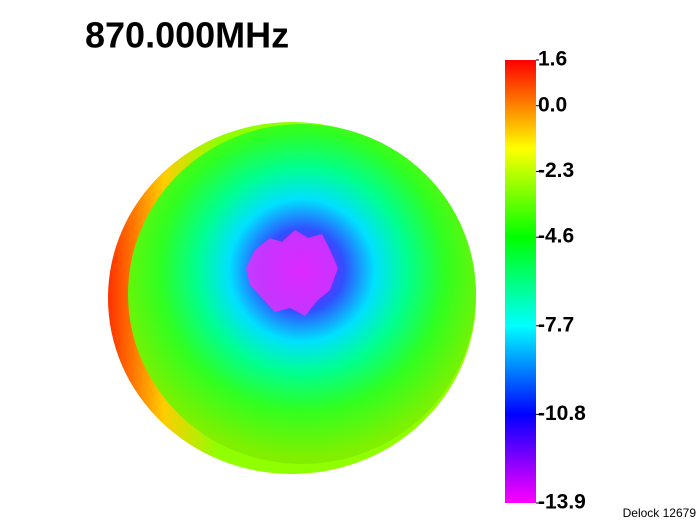  I want to click on colorbar-tick-label: -2.3, so click(556, 170).